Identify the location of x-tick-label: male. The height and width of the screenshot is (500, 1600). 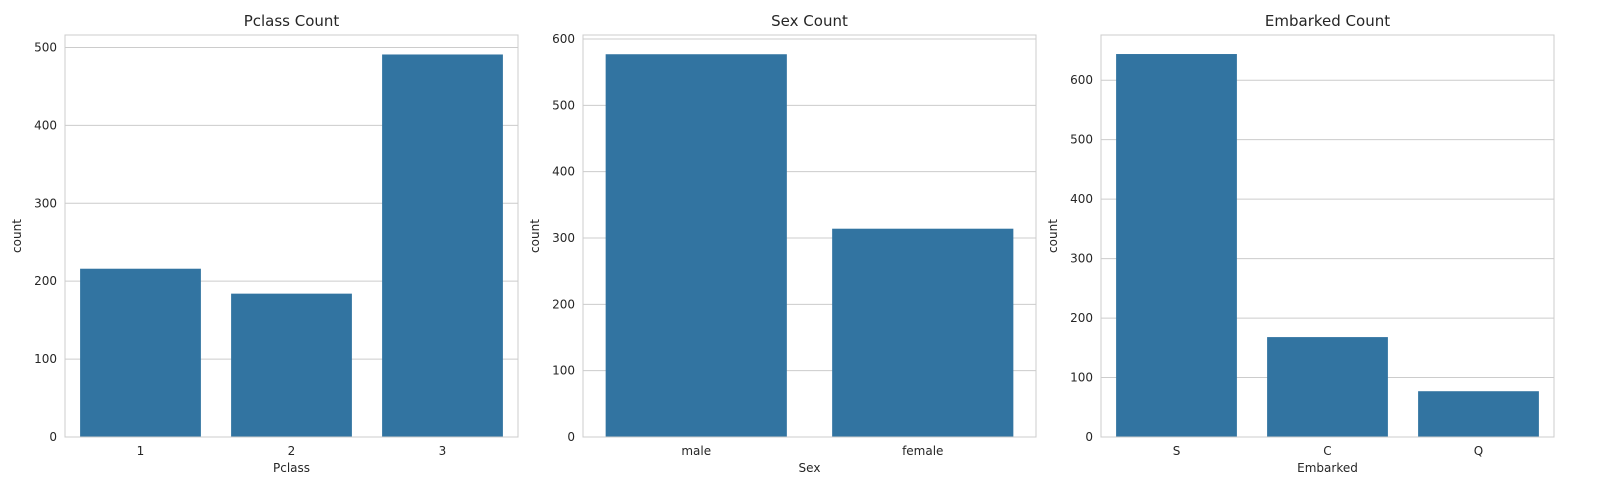
(696, 451).